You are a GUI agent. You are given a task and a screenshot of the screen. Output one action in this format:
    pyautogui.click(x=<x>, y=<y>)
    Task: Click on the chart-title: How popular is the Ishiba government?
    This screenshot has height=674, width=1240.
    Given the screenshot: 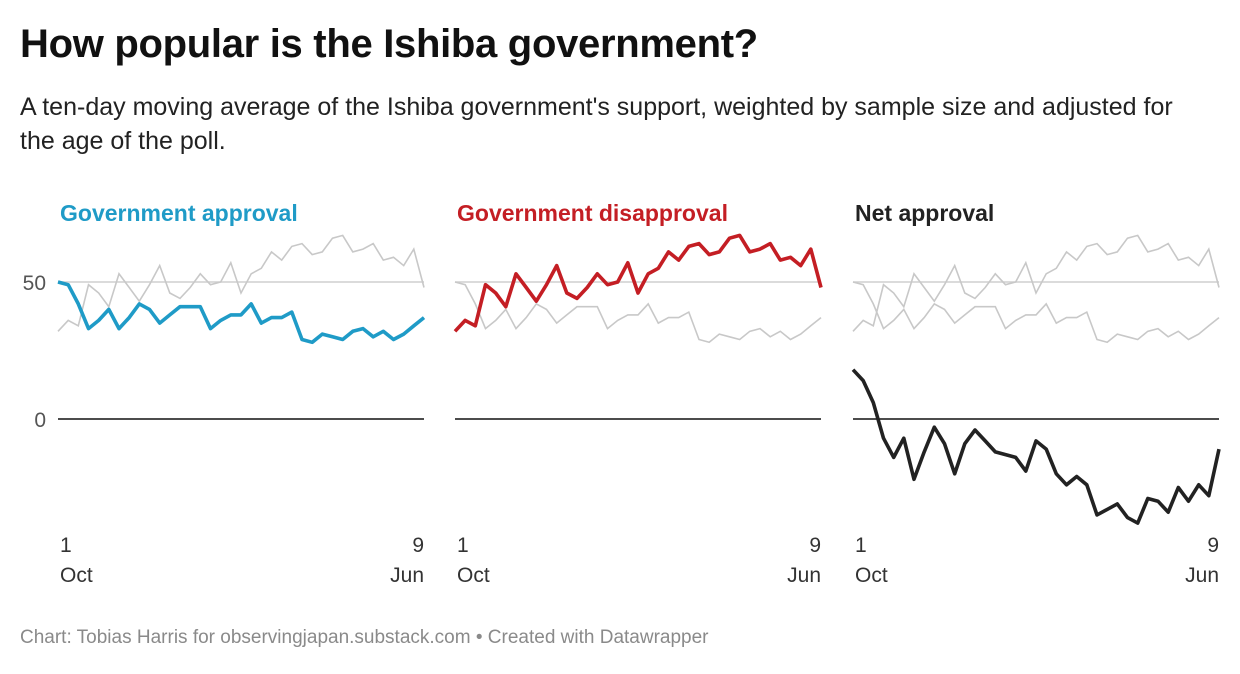 What is the action you would take?
    pyautogui.click(x=389, y=44)
    